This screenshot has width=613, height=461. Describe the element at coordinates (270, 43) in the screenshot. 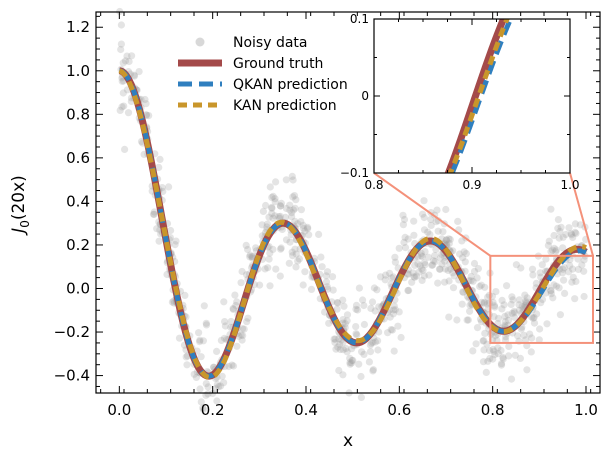

I see `legend-label: Noisy data` at that location.